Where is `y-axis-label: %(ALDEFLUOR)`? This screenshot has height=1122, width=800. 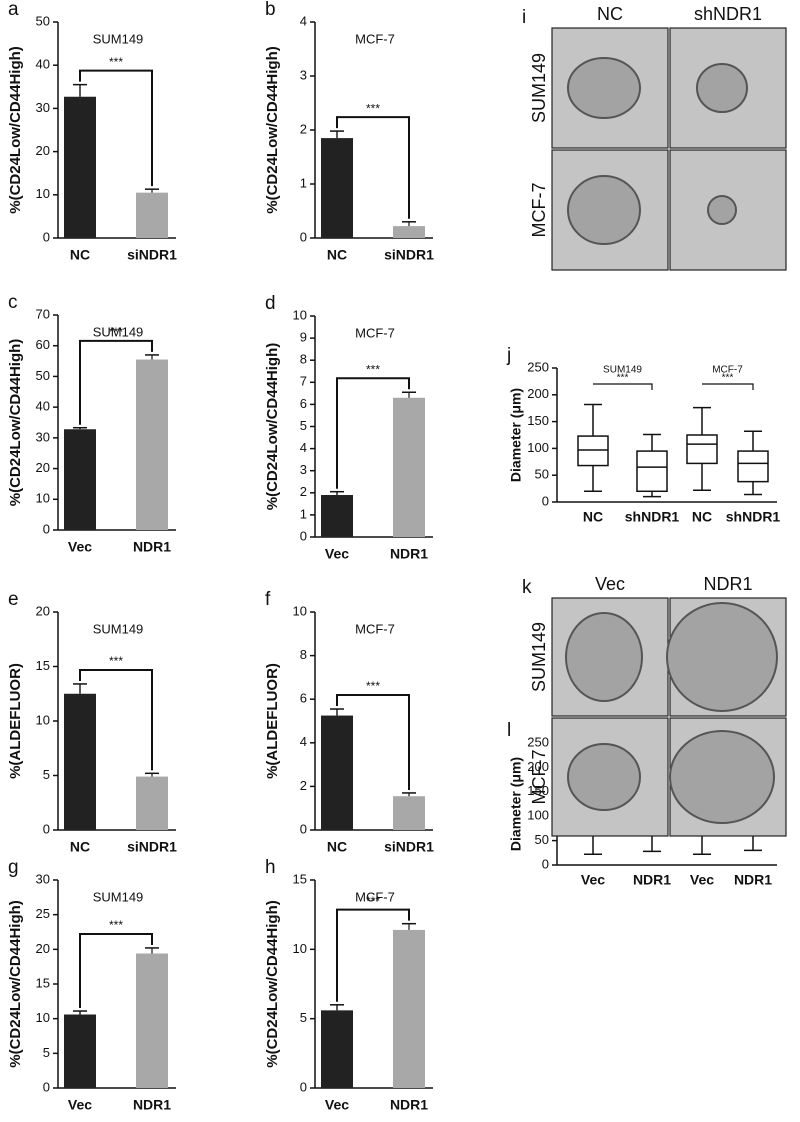 y-axis-label: %(ALDEFLUOR) is located at coordinates (15, 721).